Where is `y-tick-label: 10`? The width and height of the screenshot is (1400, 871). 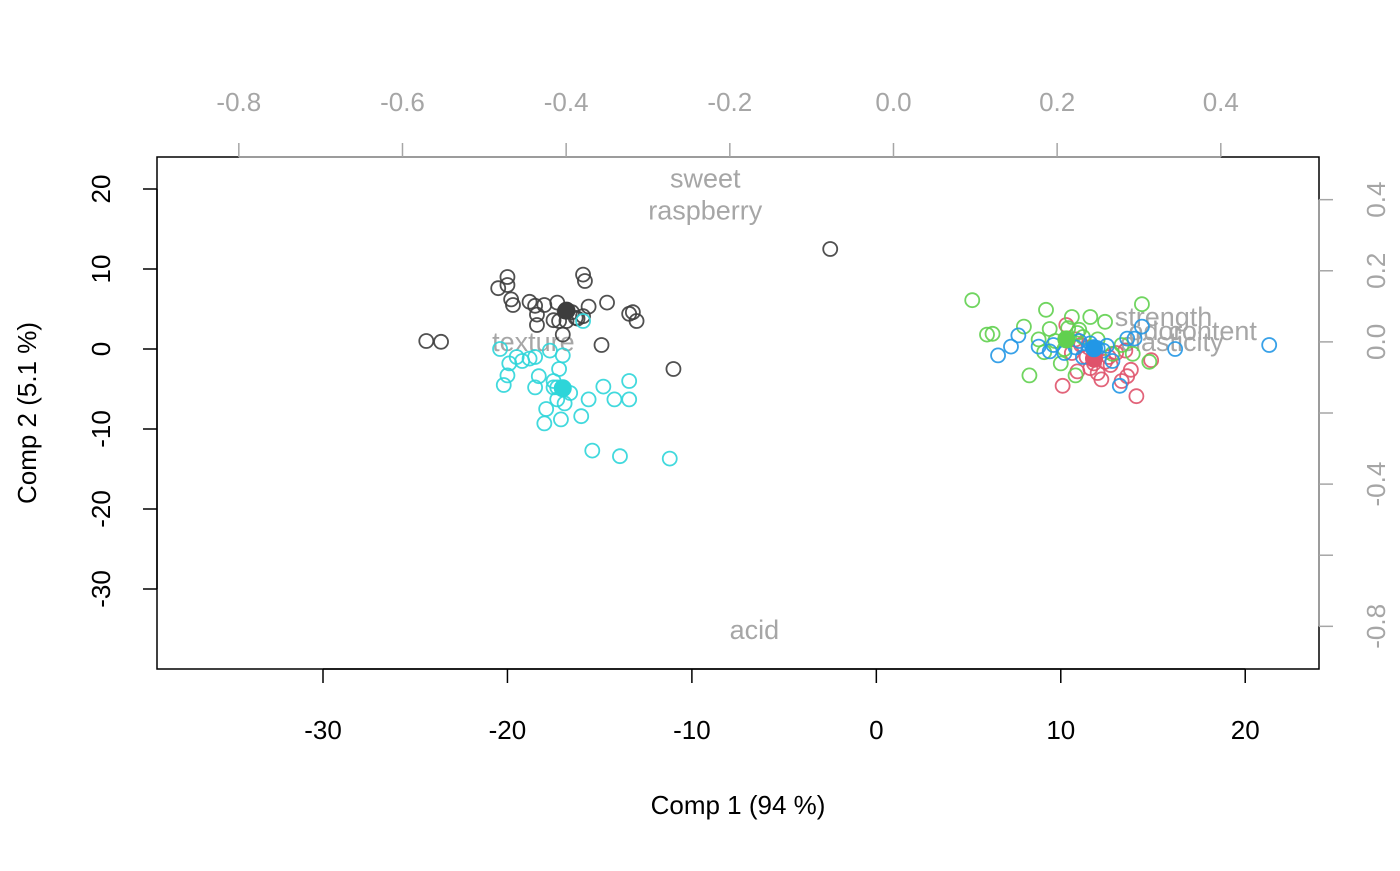
y-tick-label: 10 is located at coordinates (101, 269).